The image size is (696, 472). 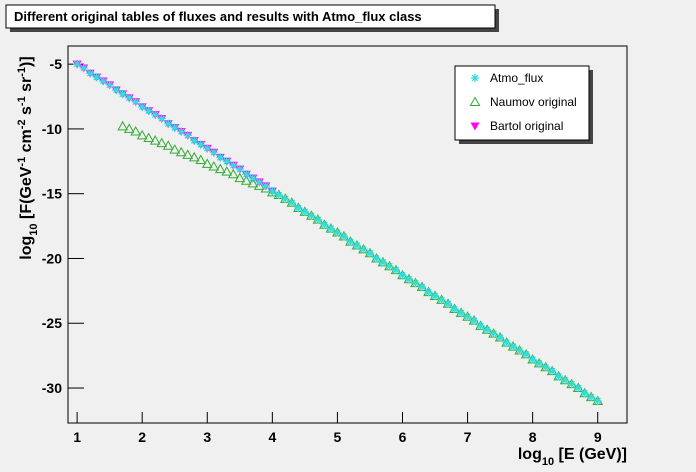 I want to click on legend-label: Atmo_flux, so click(x=516, y=78).